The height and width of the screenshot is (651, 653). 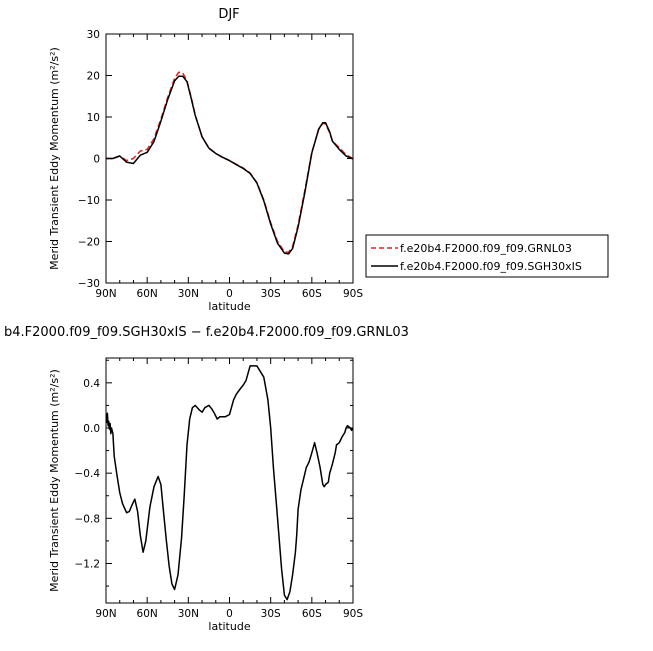 What do you see at coordinates (91, 384) in the screenshot?
I see `y-tick-label: 0.4` at bounding box center [91, 384].